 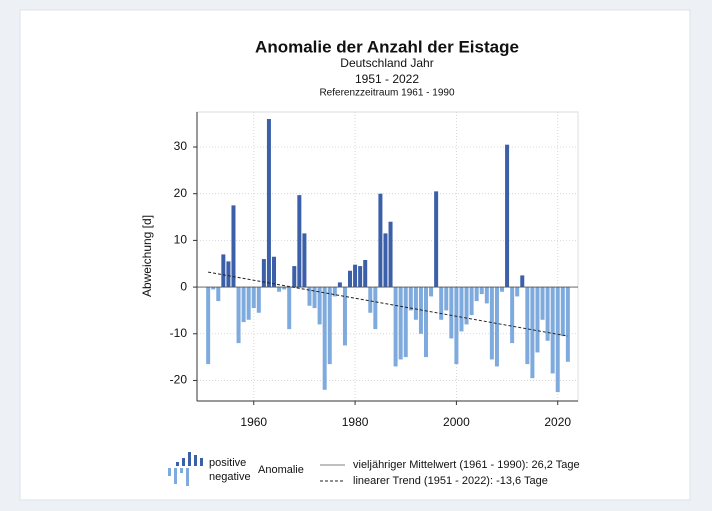 What do you see at coordinates (179, 380) in the screenshot?
I see `y-tick-label: -20` at bounding box center [179, 380].